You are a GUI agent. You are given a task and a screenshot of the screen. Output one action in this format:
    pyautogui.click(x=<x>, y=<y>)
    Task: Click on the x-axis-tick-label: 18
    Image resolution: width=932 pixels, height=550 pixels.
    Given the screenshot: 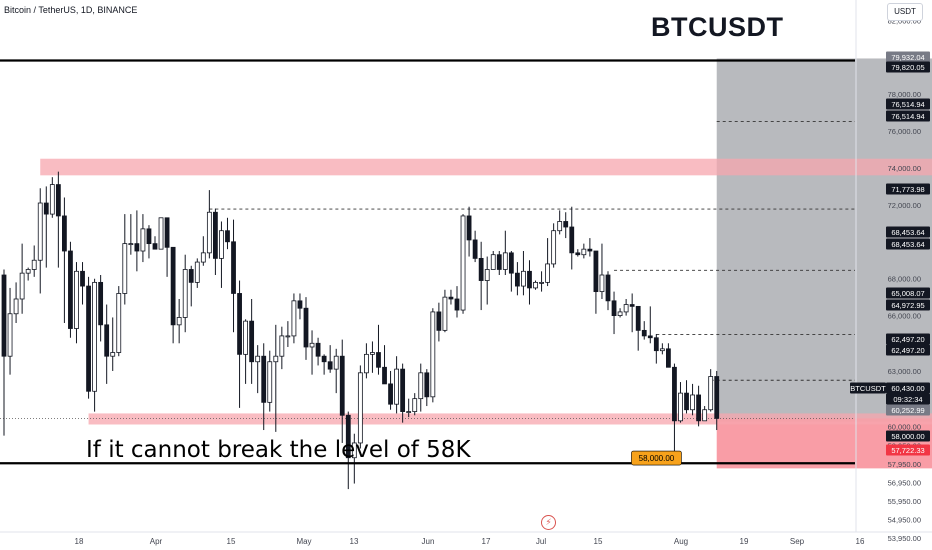 What is the action you would take?
    pyautogui.click(x=79, y=541)
    